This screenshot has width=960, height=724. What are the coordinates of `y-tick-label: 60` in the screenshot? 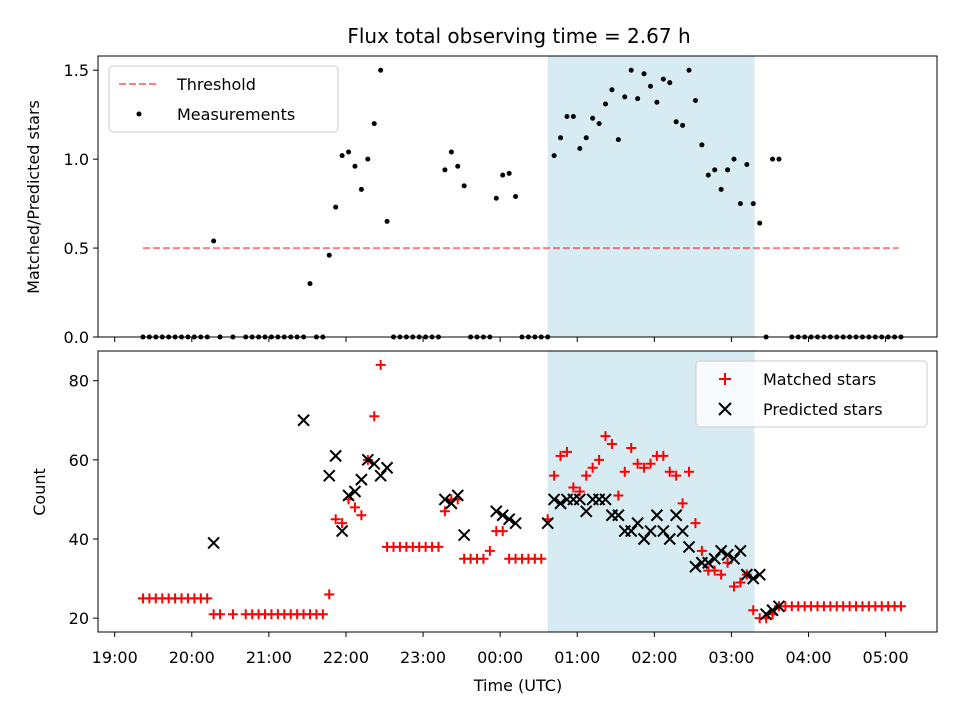 It's located at (79, 460).